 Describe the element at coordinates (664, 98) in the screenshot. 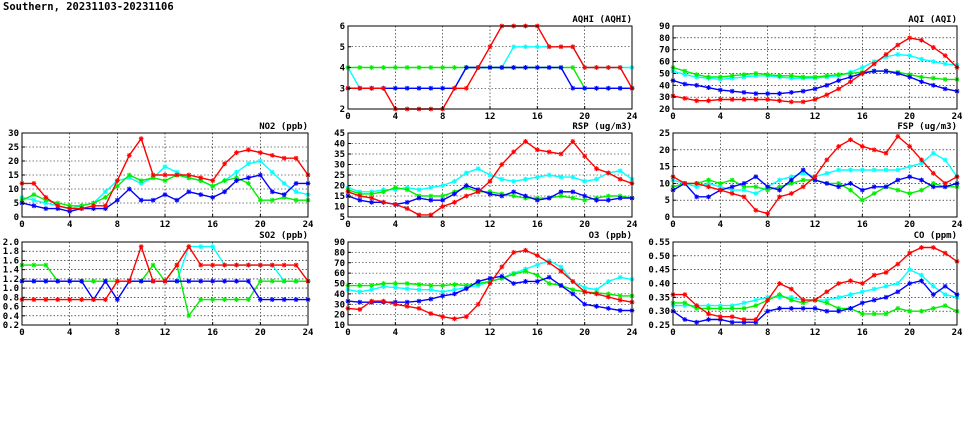

I see `y-tick-label: 30` at that location.